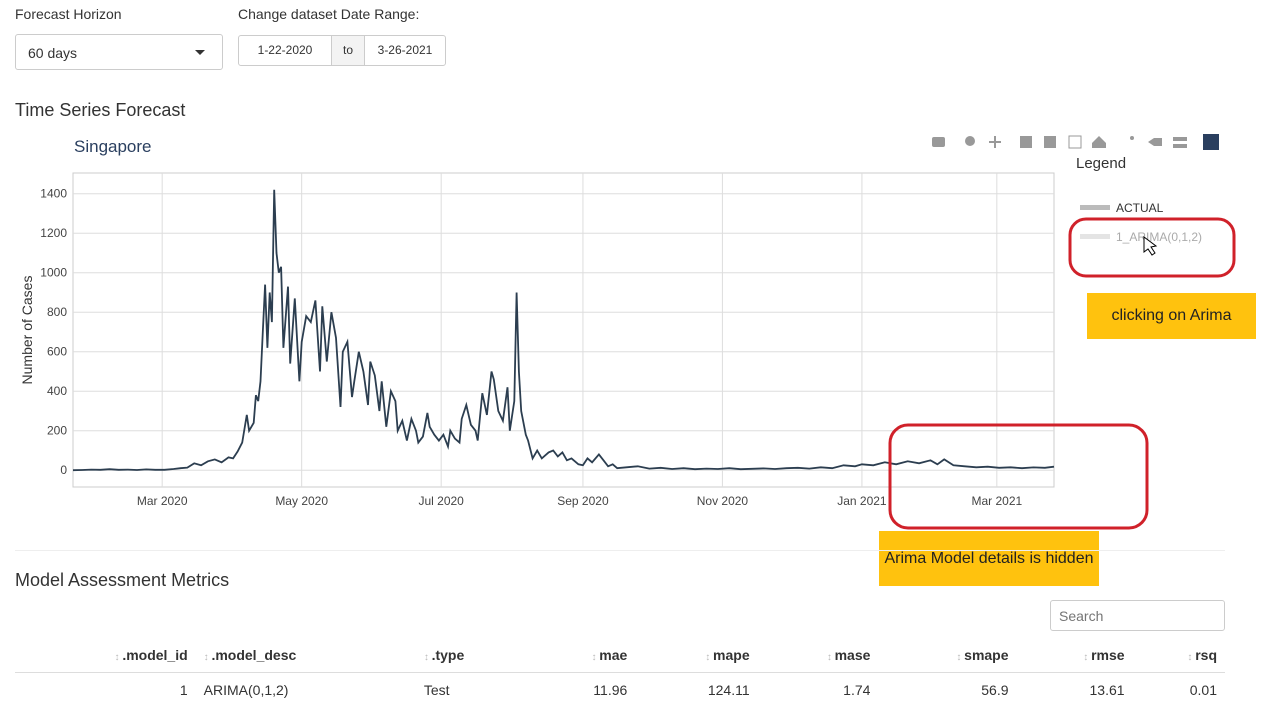 This screenshot has width=1270, height=721. What do you see at coordinates (610, 690) in the screenshot?
I see `table-cell: 11.96` at bounding box center [610, 690].